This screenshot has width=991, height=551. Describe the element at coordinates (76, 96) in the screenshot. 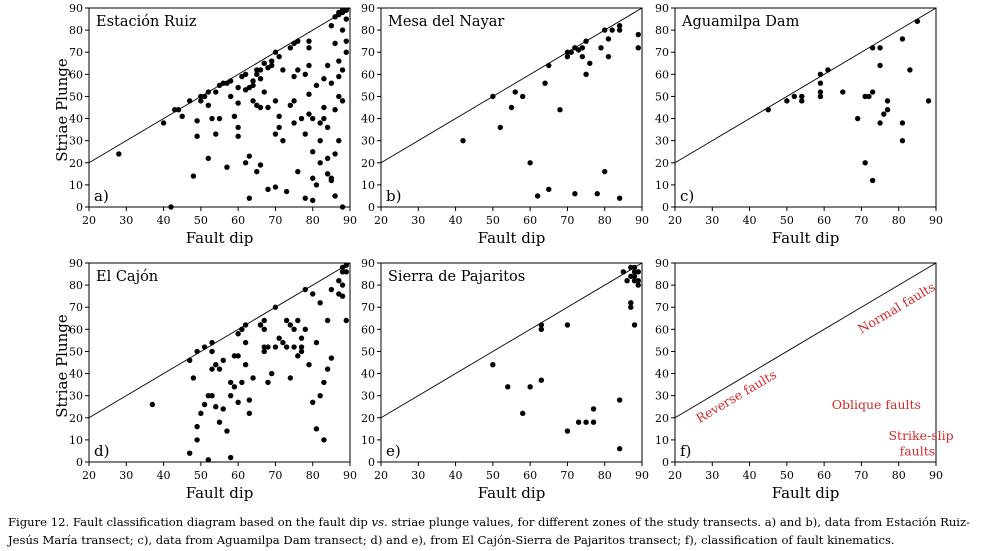

I see `y-tick-label: 50` at that location.